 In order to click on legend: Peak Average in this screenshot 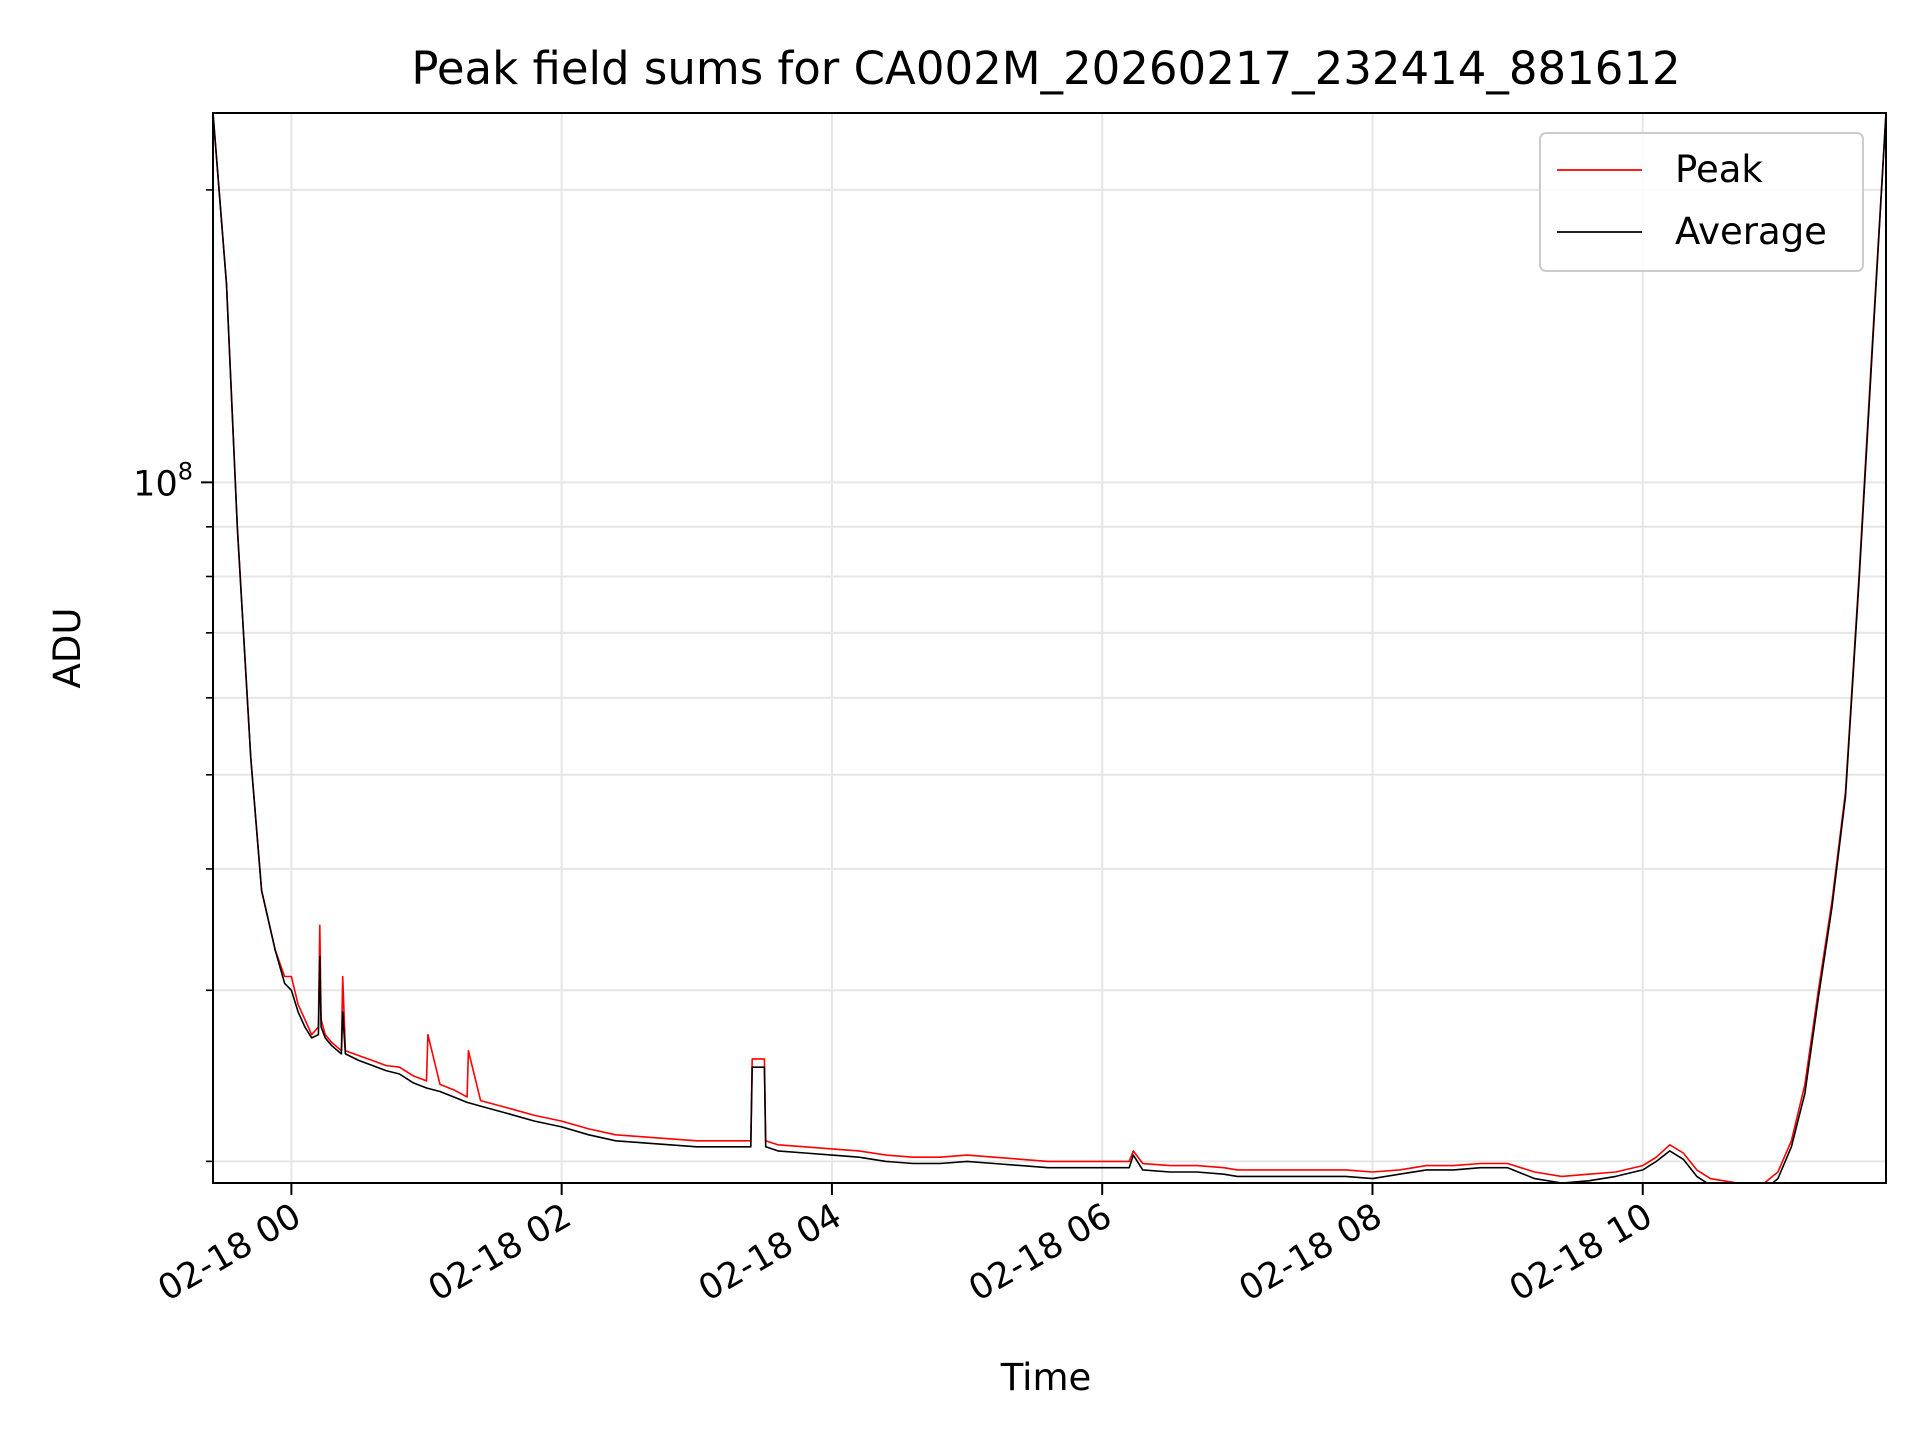, I will do `click(1701, 202)`.